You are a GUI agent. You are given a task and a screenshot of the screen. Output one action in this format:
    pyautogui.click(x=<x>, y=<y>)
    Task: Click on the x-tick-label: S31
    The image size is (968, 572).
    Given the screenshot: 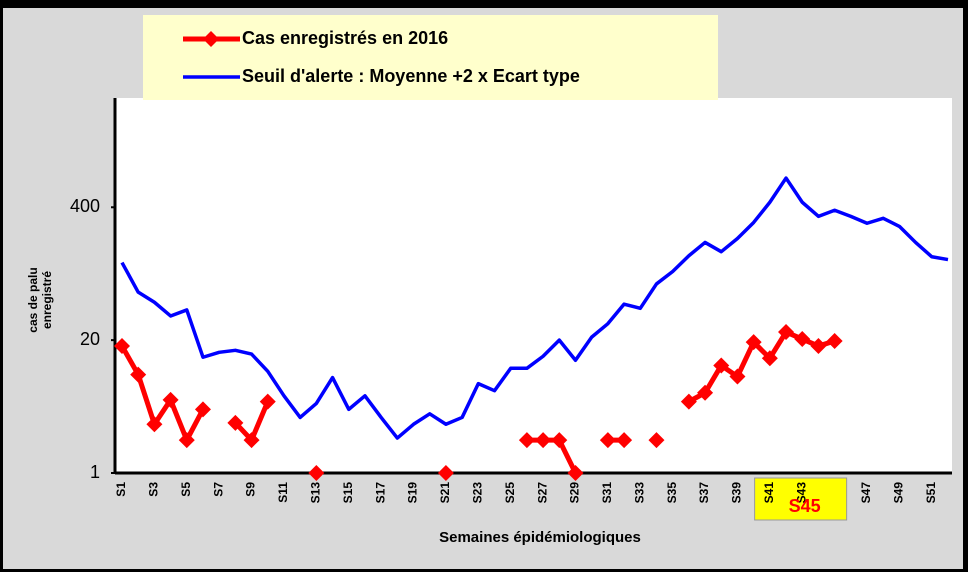 What is the action you would take?
    pyautogui.click(x=607, y=493)
    